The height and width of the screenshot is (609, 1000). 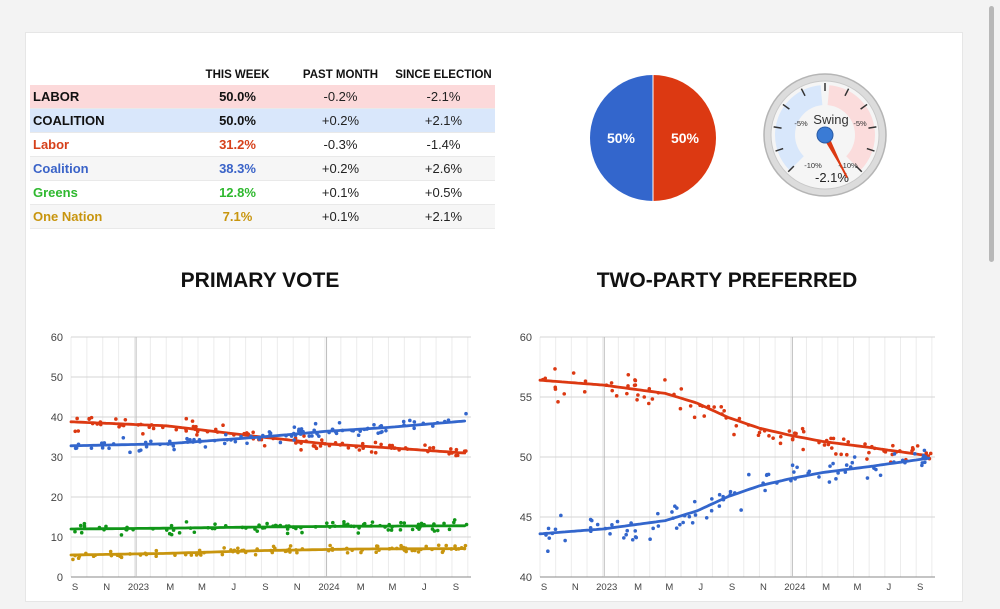 What do you see at coordinates (526, 518) in the screenshot?
I see `two-party-y-tick-label: 45` at bounding box center [526, 518].